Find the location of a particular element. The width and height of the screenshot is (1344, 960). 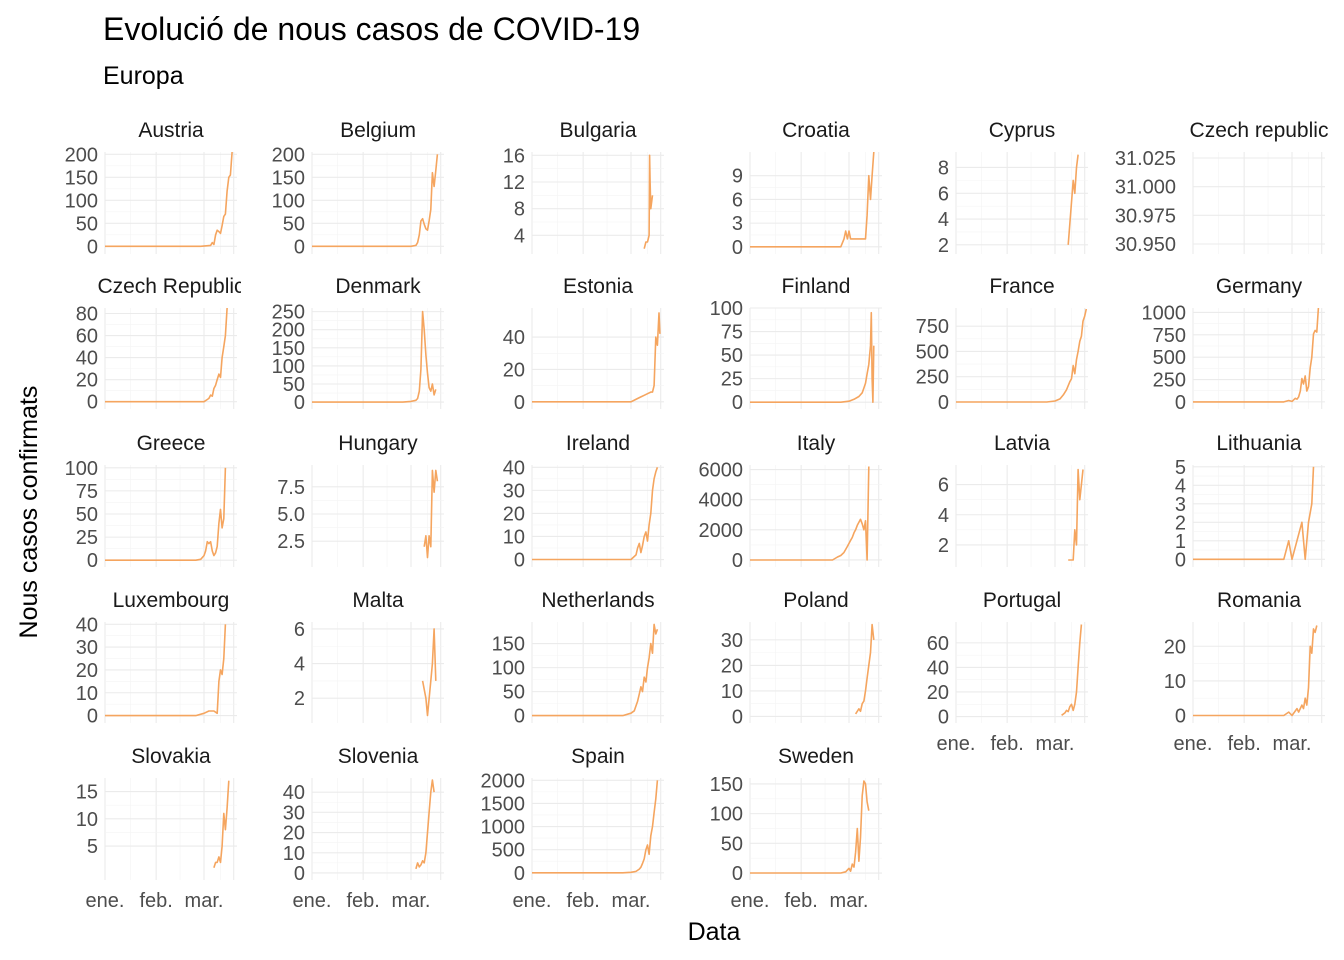

y-tick-label: 16 is located at coordinates (514, 156).